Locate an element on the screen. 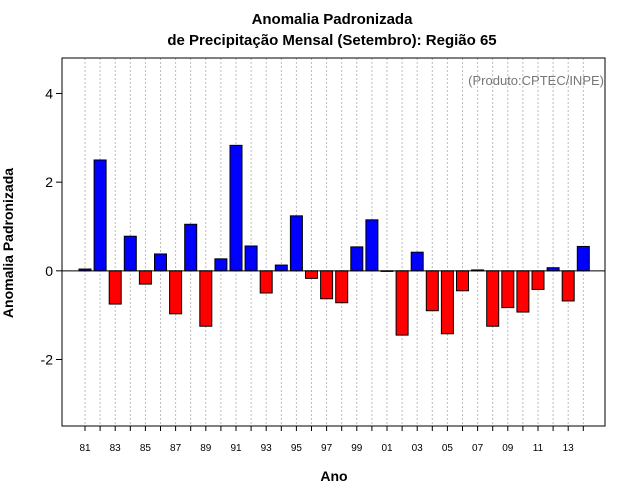 This screenshot has width=640, height=500. x-axis: 81 83 85 87 89 91 93 95 97 99 01 03 05 07 09 11 13 is located at coordinates (331, 440).